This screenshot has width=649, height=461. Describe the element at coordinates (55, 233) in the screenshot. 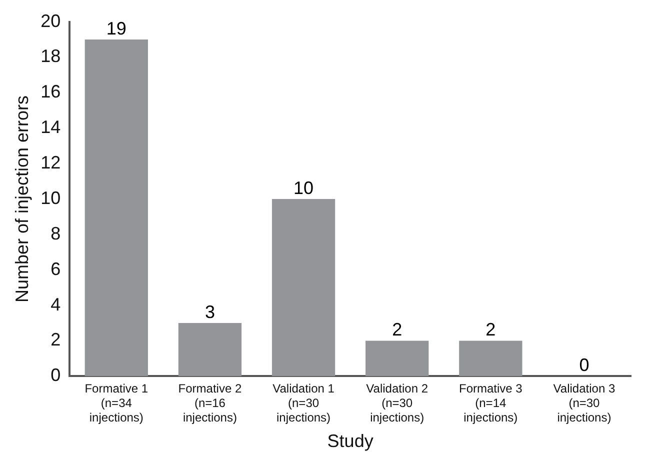

I see `y-tick-label: 8` at that location.